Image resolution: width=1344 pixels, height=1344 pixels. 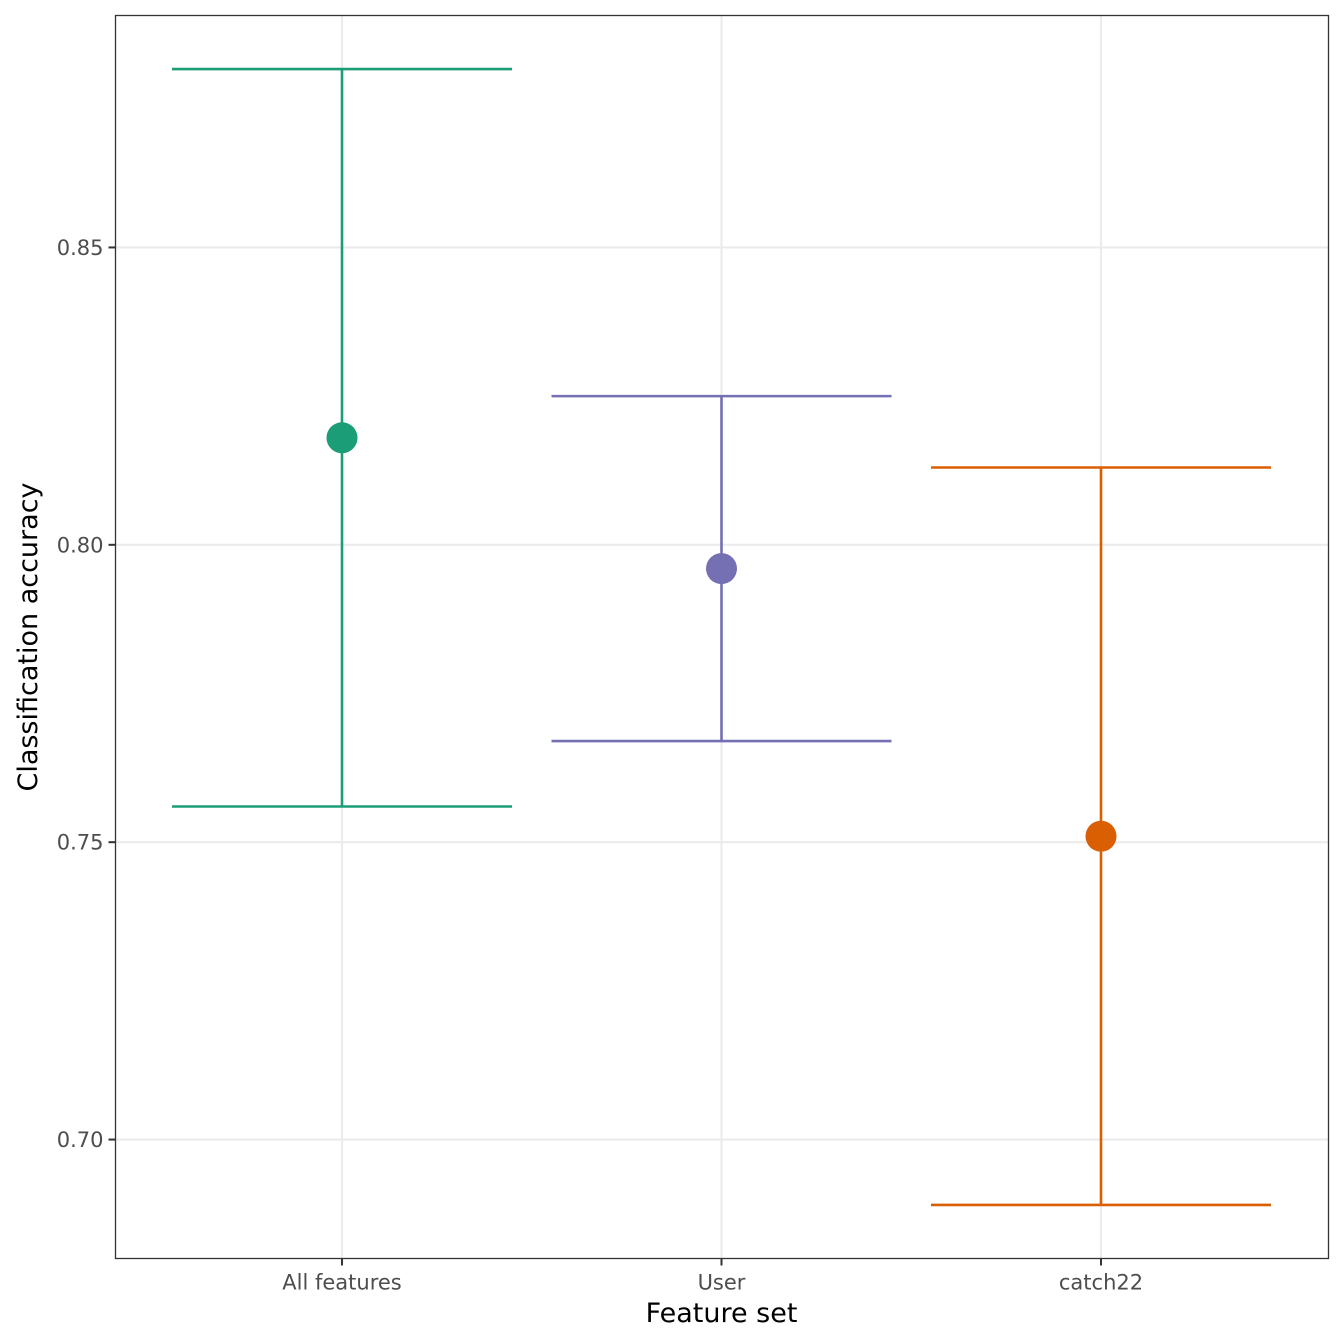 I want to click on x-axis-title: Feature set, so click(x=722, y=1313).